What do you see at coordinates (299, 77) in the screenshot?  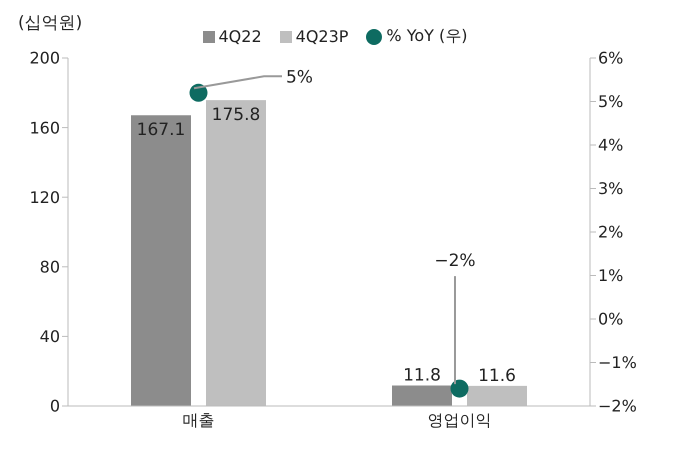 I see `data-label: 5%` at bounding box center [299, 77].